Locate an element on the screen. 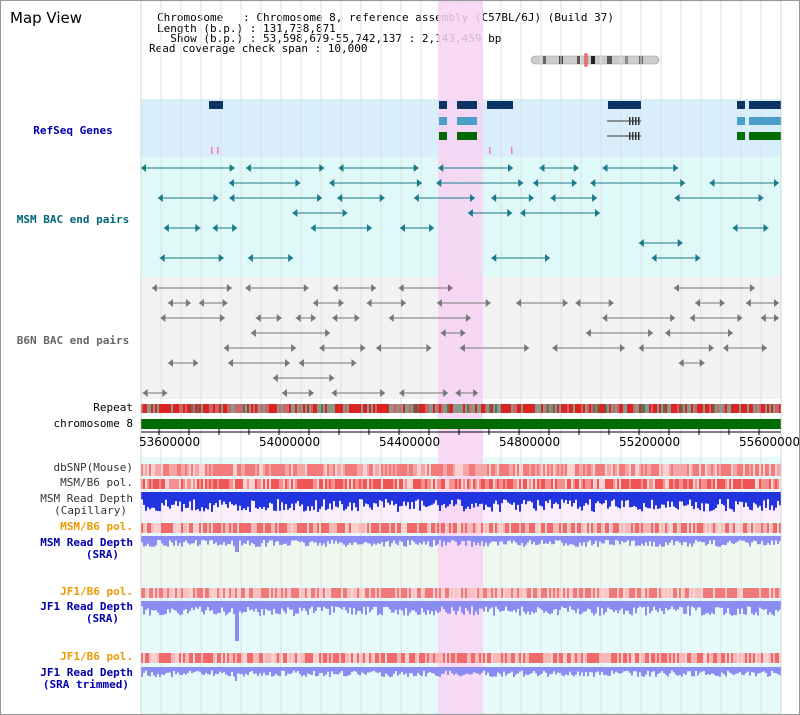 This screenshot has height=715, width=800. b6n-bac-end-pairs-label: B6N BAC end pairs is located at coordinates (73, 340).